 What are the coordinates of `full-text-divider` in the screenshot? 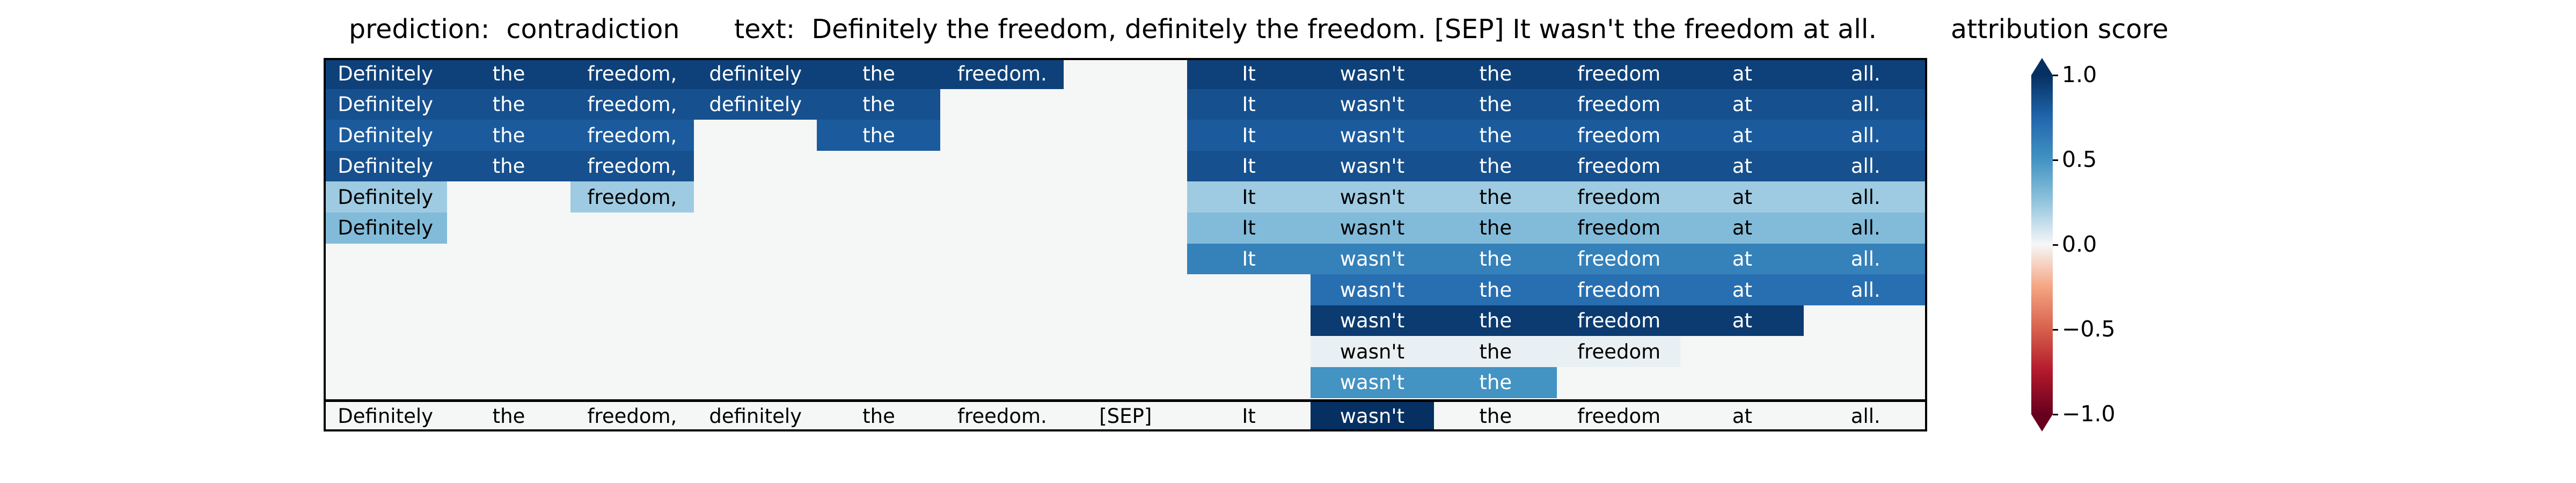 It's located at (1125, 400).